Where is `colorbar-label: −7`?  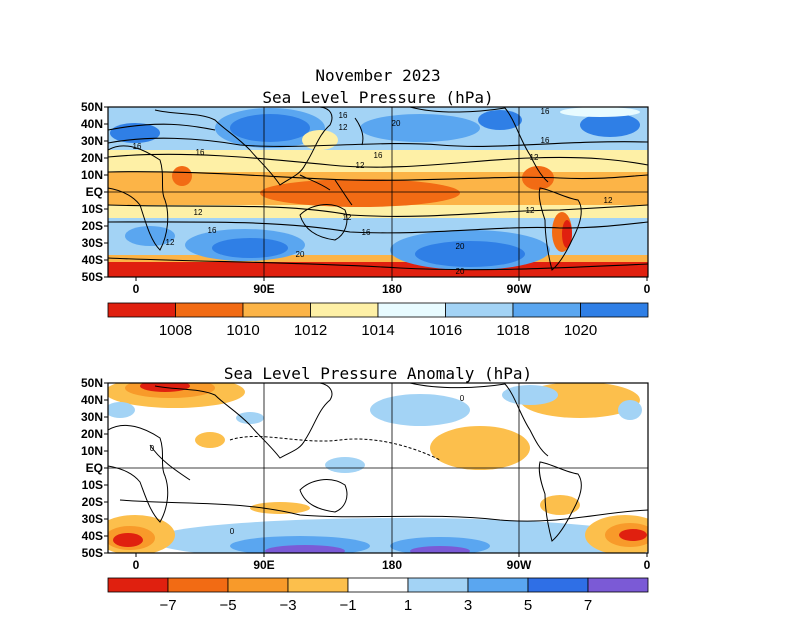 colorbar-label: −7 is located at coordinates (167, 605).